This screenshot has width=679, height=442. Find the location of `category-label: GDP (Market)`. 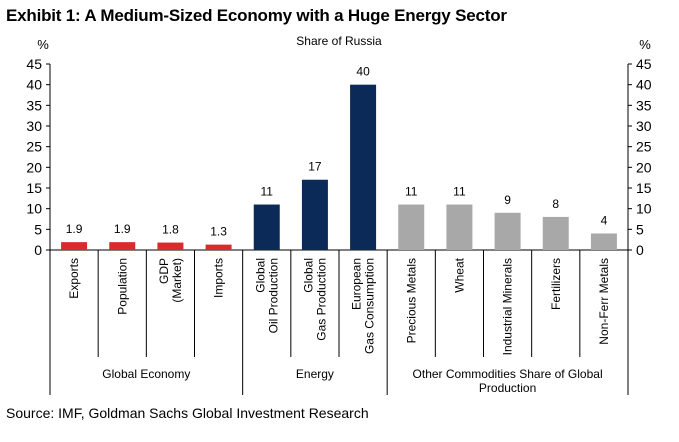

category-label: GDP (Market) is located at coordinates (170, 280).